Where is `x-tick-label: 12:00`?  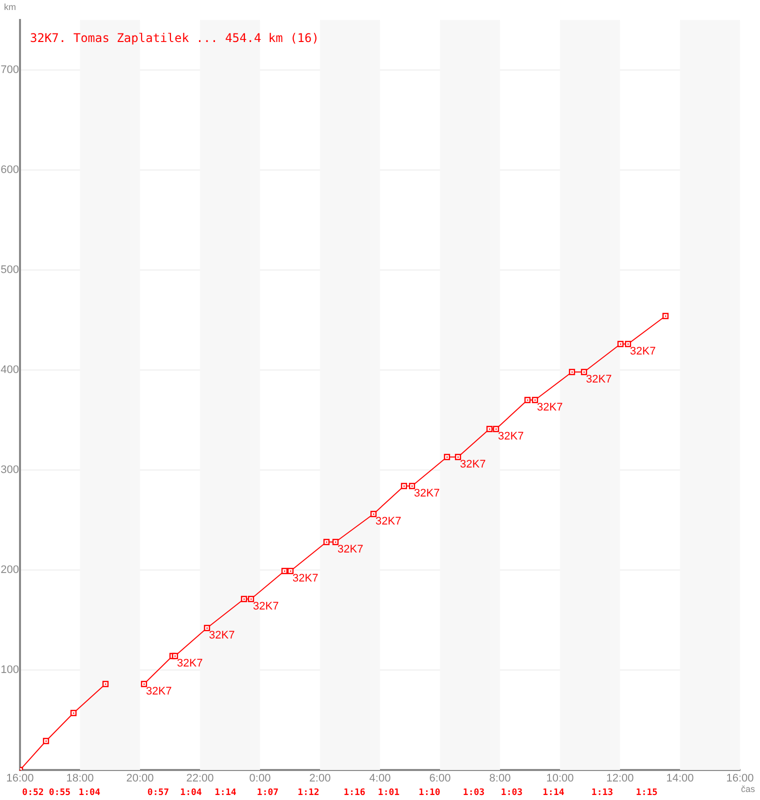 x-tick-label: 12:00 is located at coordinates (620, 778).